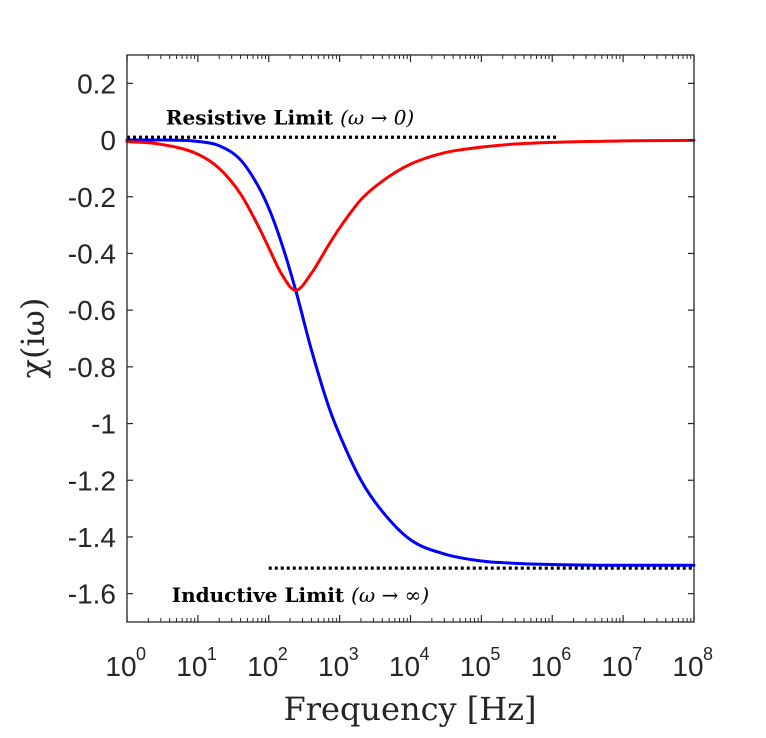  Describe the element at coordinates (141, 654) in the screenshot. I see `x-tick-exponent: 0` at that location.